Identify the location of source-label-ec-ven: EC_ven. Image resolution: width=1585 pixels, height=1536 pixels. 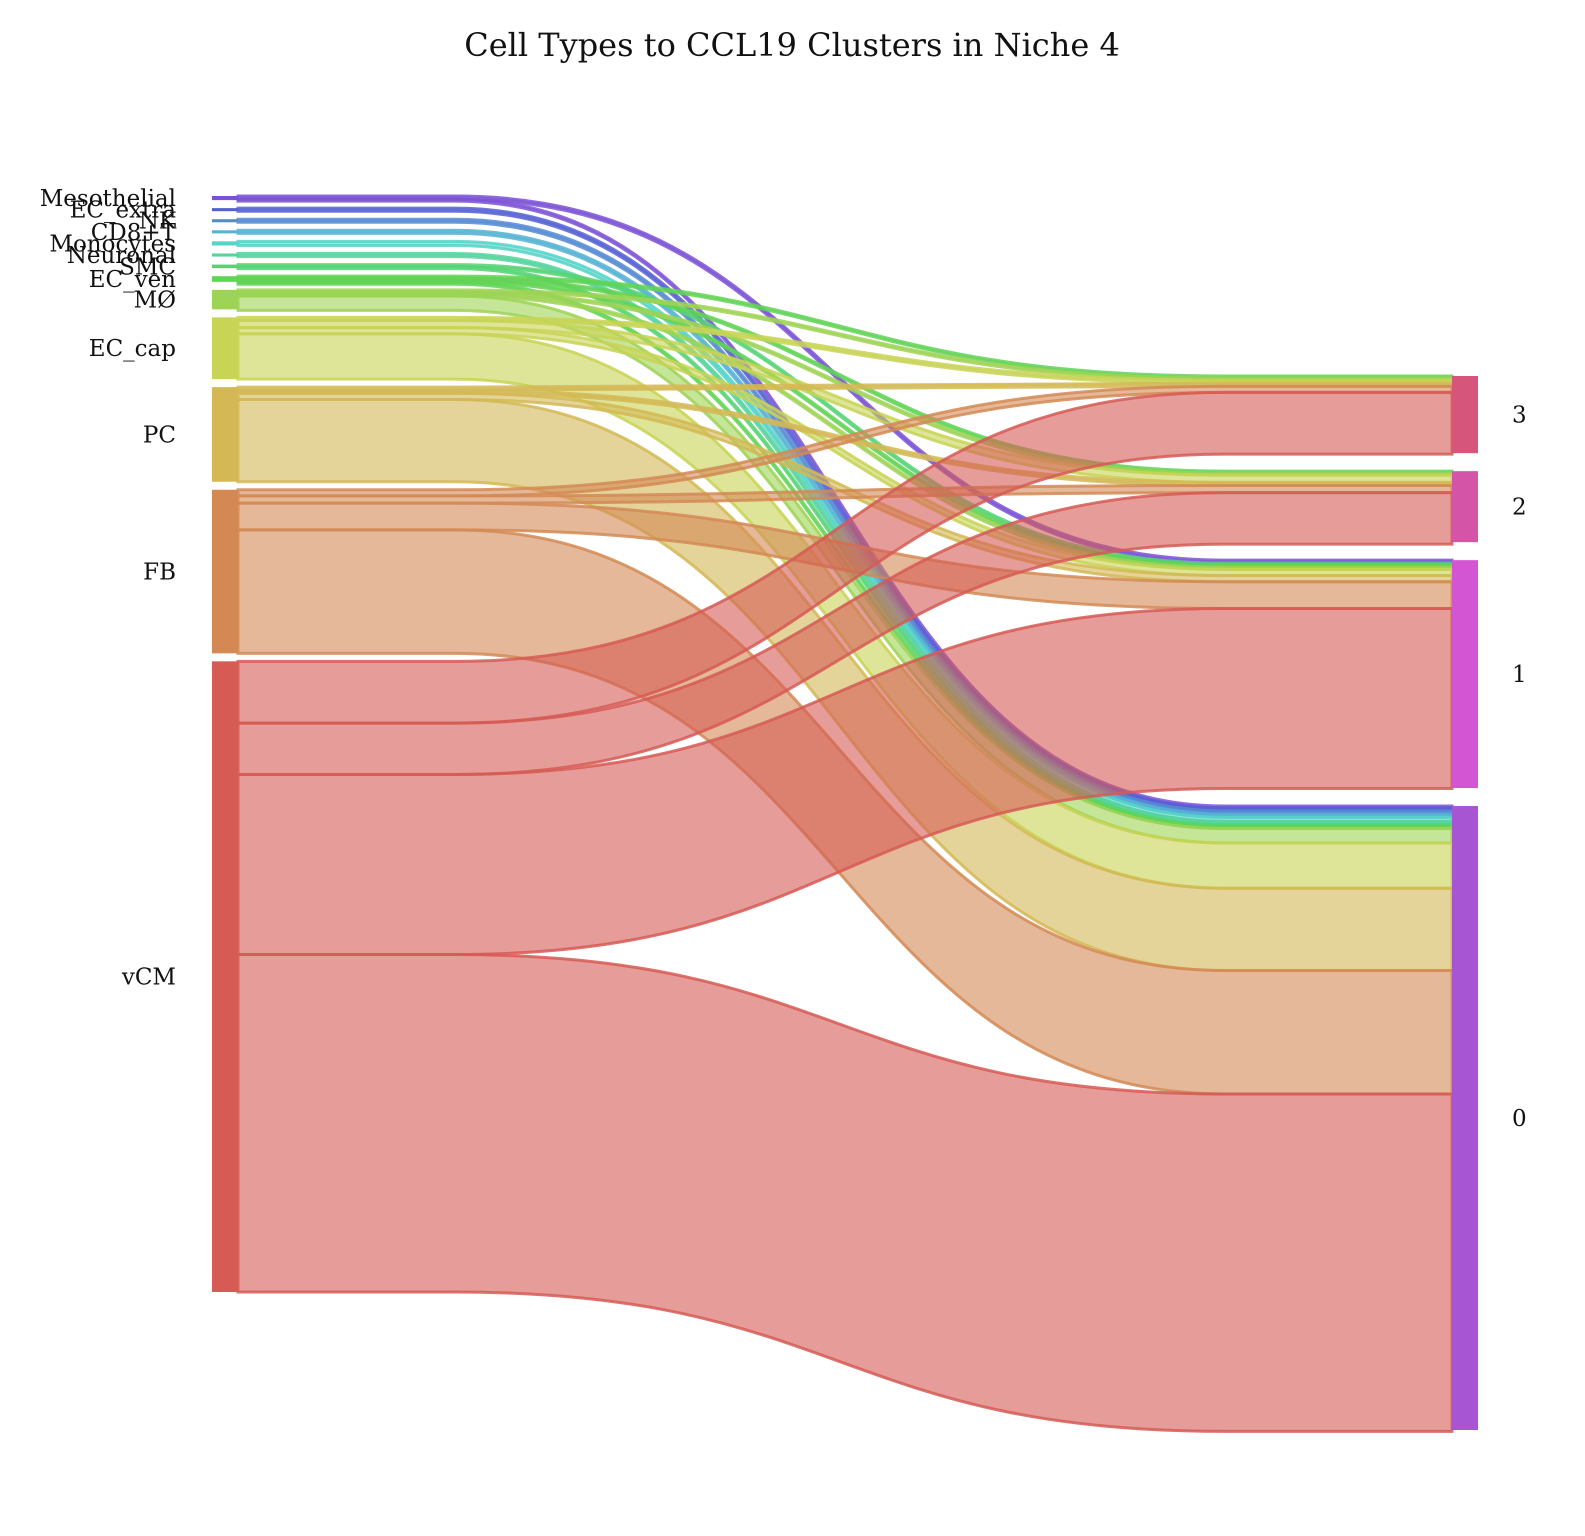
(132, 280).